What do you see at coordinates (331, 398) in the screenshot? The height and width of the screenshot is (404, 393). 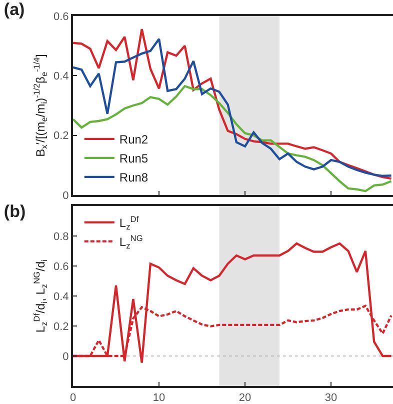 I see `x-tick-label: 30` at bounding box center [331, 398].